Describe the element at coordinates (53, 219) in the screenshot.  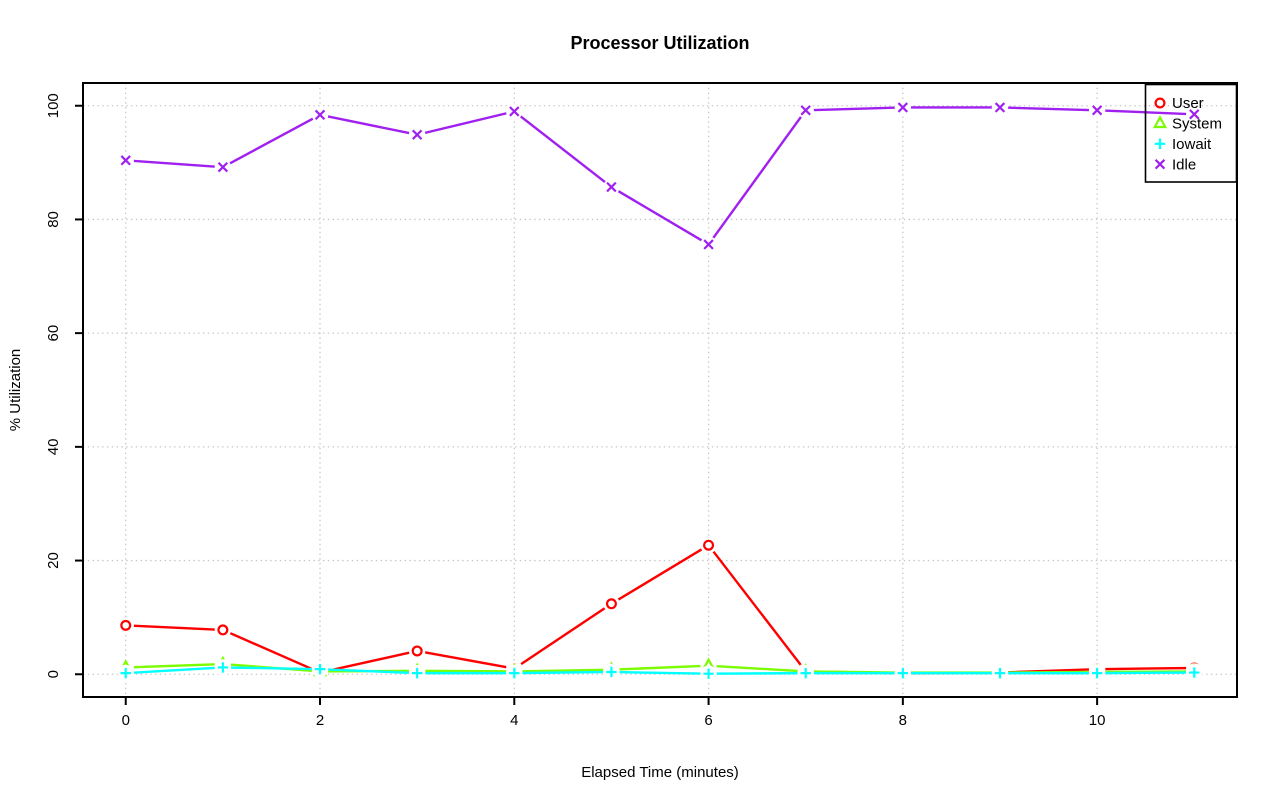
I see `y-tick-label-80: 80` at that location.